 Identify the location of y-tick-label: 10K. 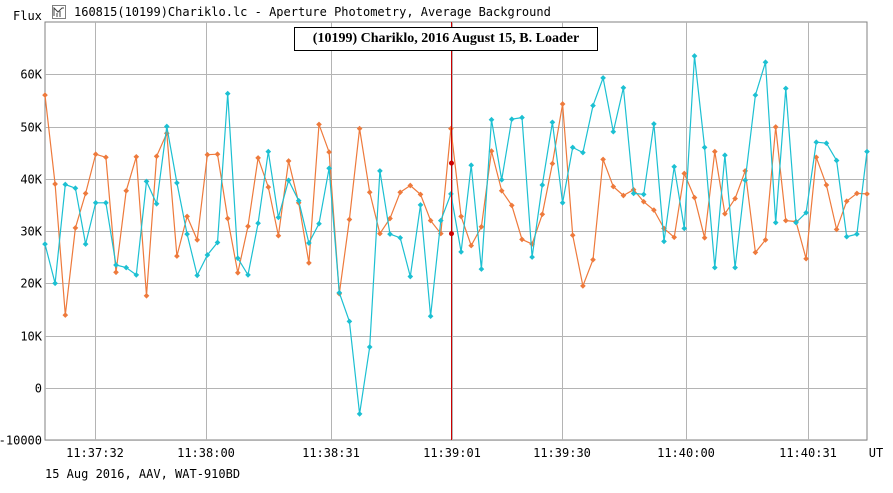
(31, 337).